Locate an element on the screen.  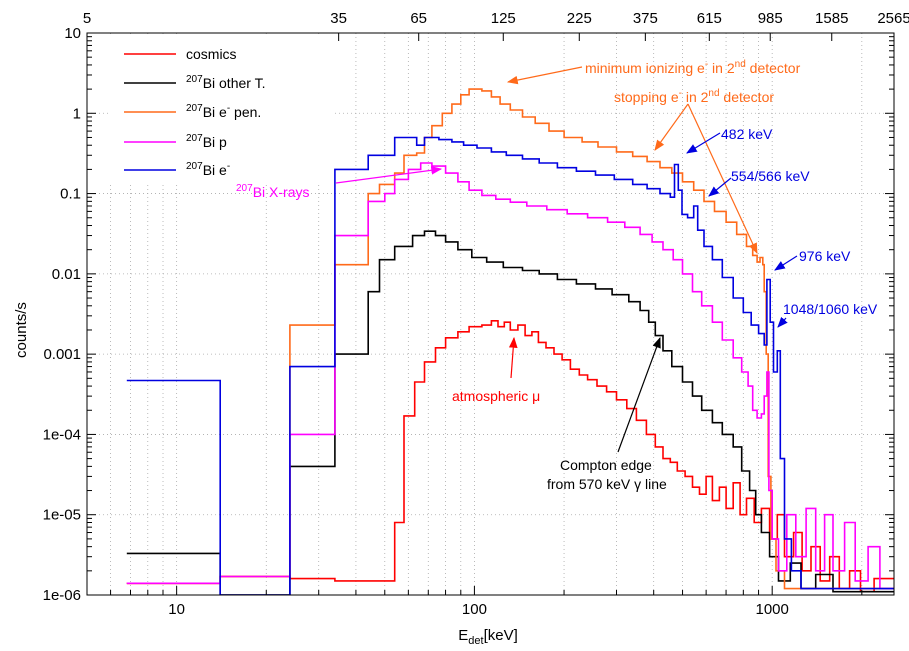
x2-tick-label: 5 is located at coordinates (87, 18).